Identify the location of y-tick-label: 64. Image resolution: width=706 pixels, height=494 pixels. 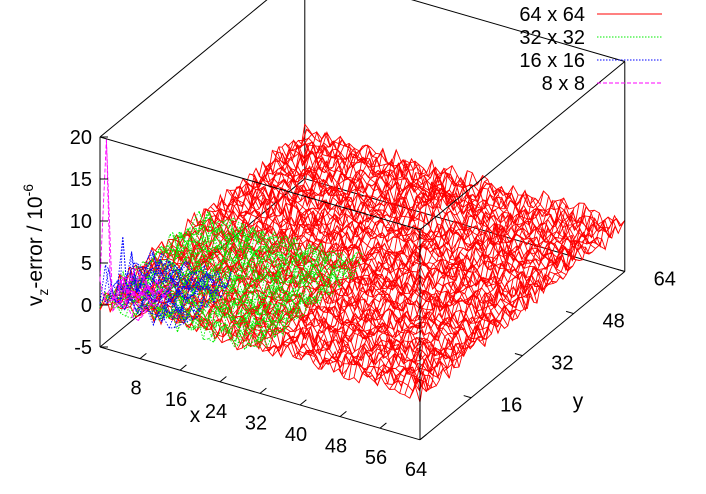
(665, 279).